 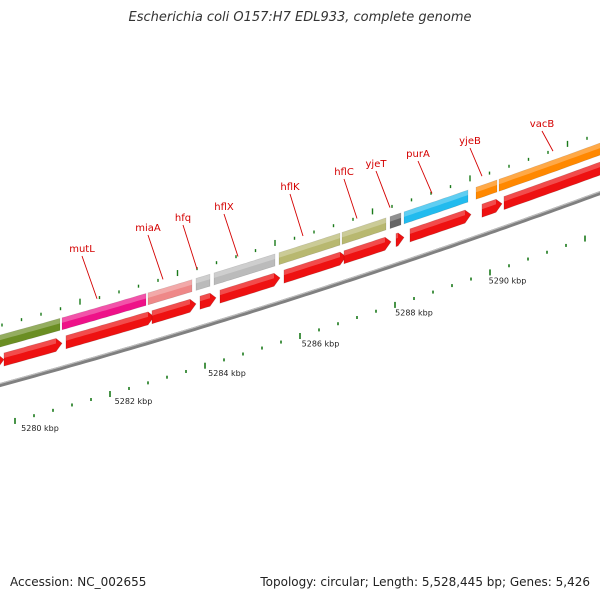 I want to click on forward-cds-9-shine, so click(x=397, y=235).